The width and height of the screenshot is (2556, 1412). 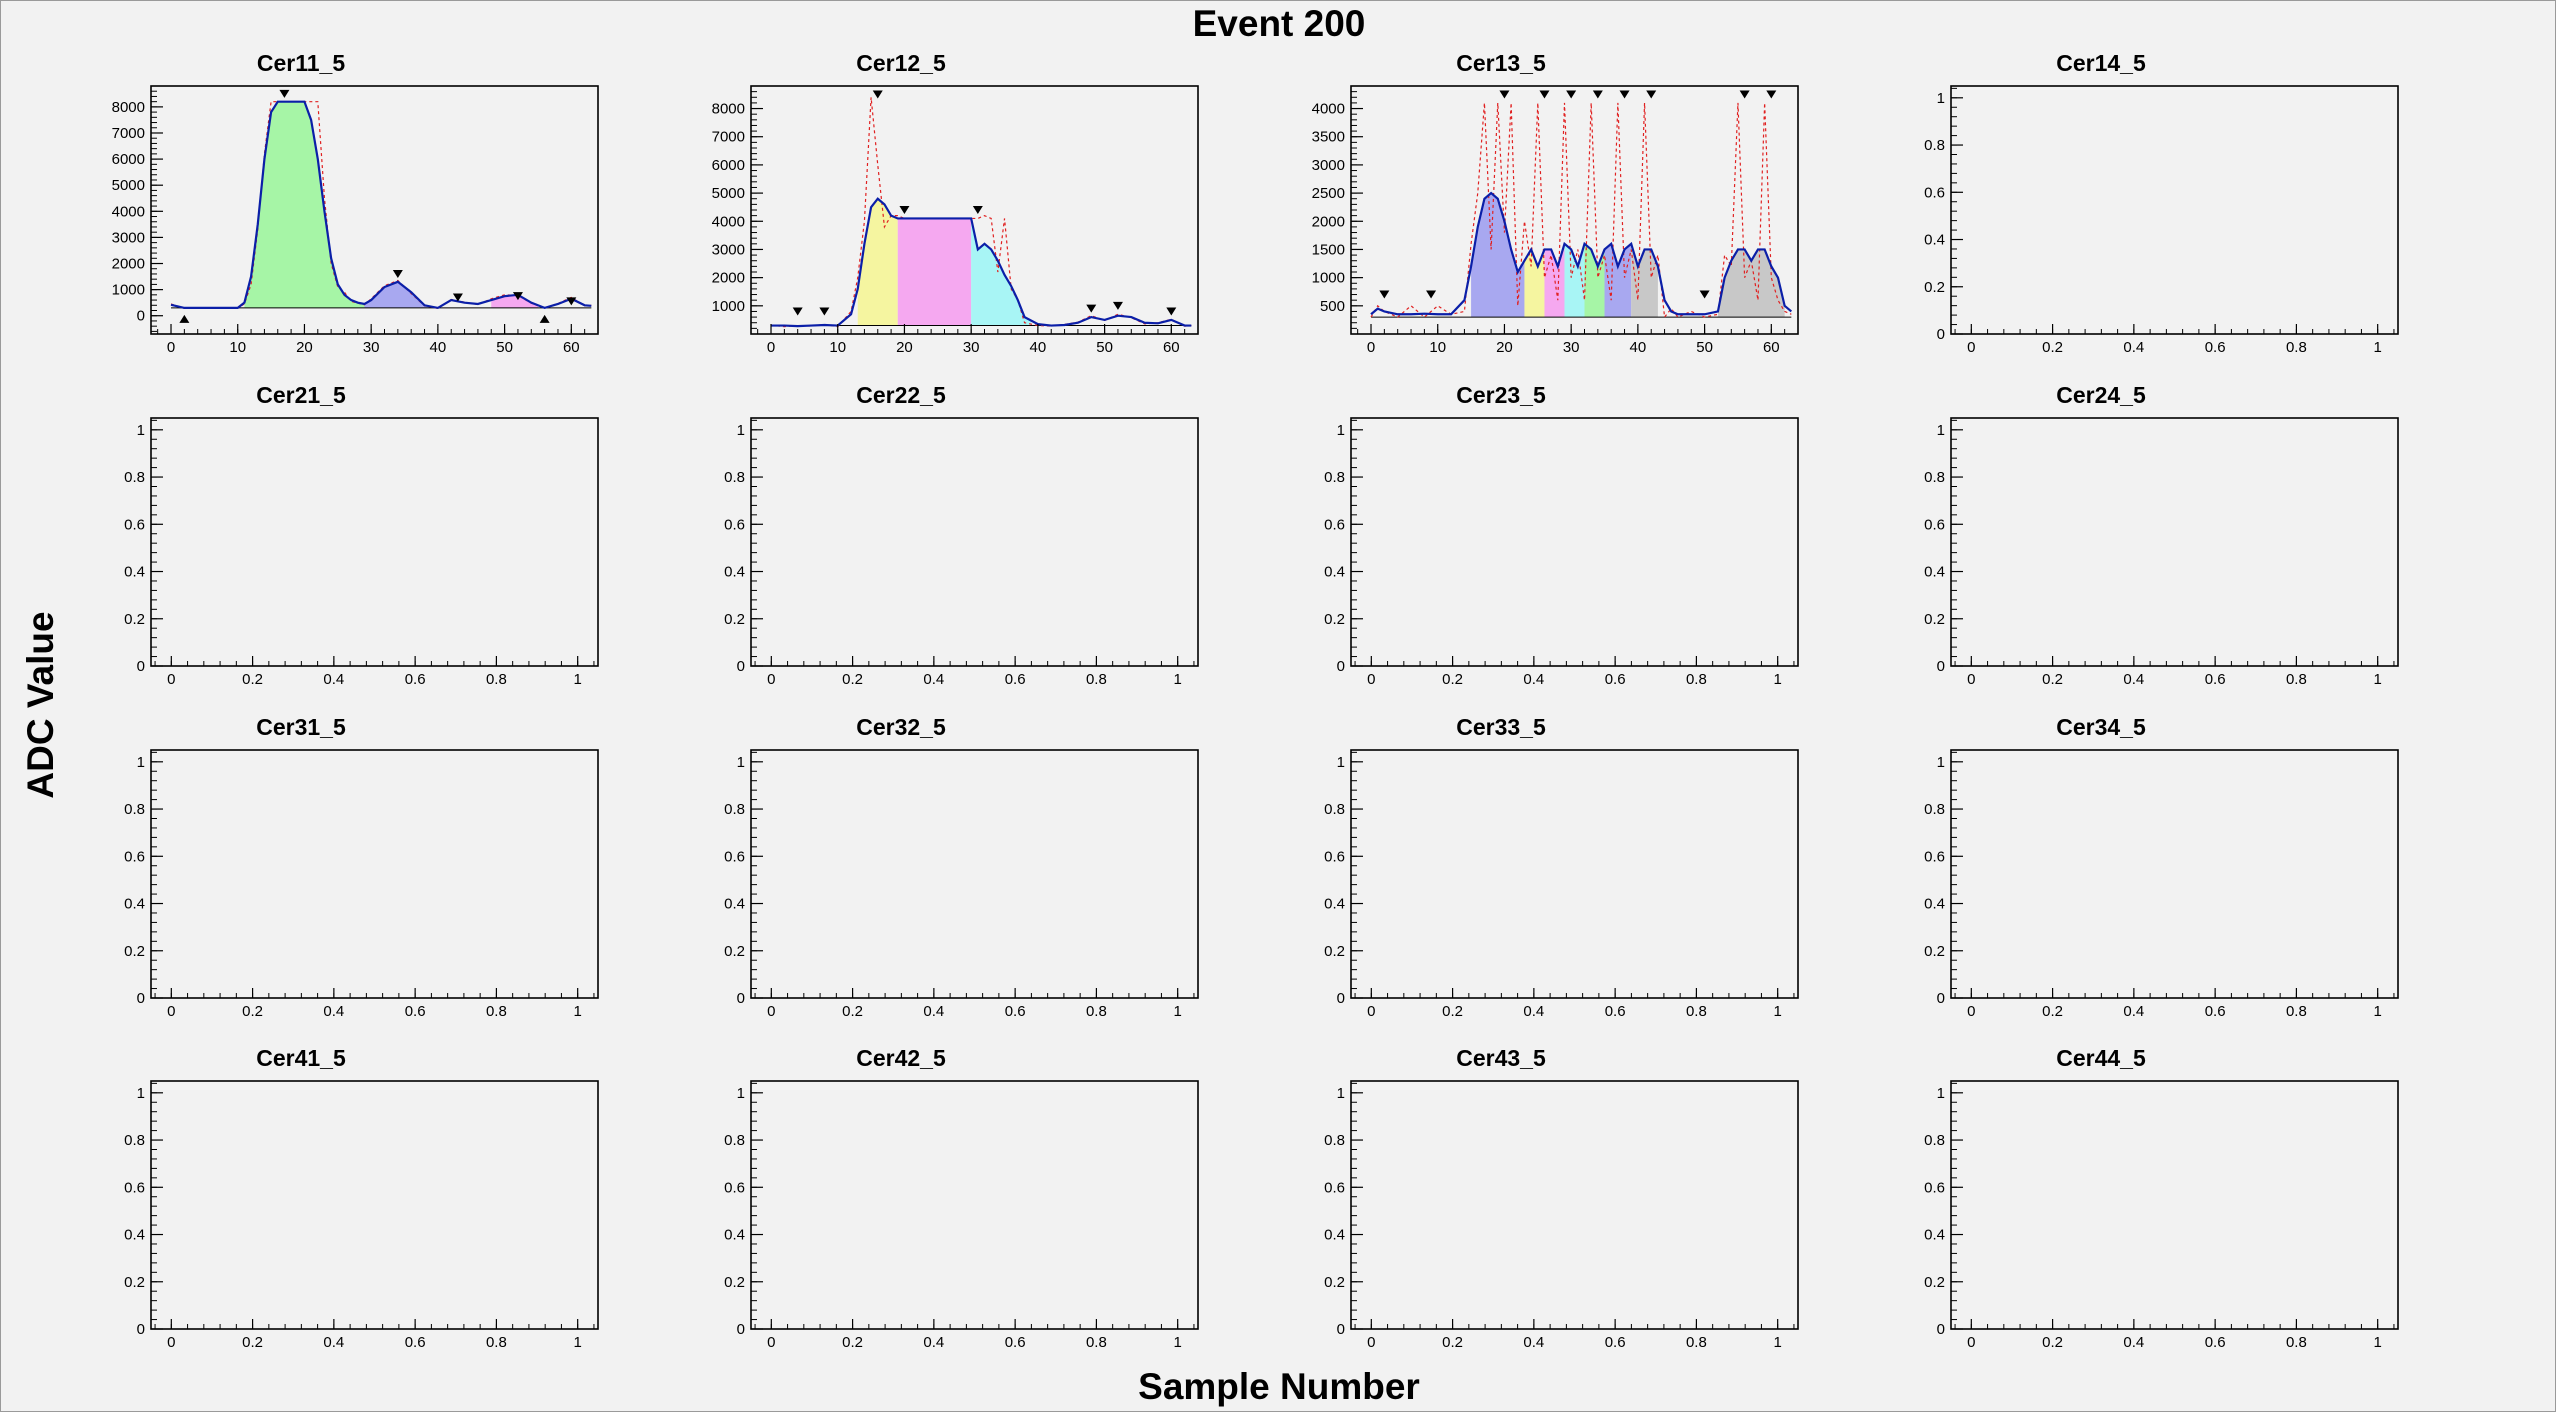 What do you see at coordinates (371, 347) in the screenshot?
I see `x-tick-label: 30` at bounding box center [371, 347].